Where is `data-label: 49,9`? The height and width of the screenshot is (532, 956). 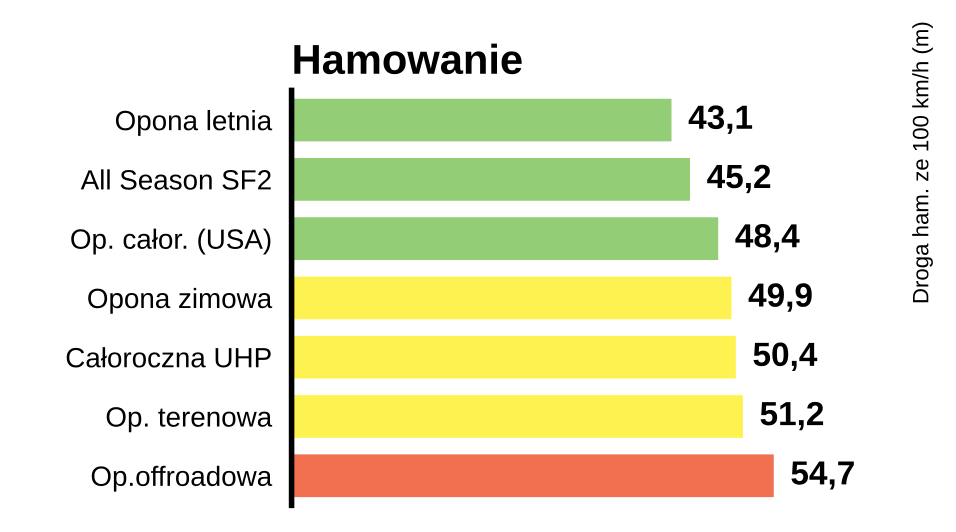
data-label: 49,9 is located at coordinates (780, 297).